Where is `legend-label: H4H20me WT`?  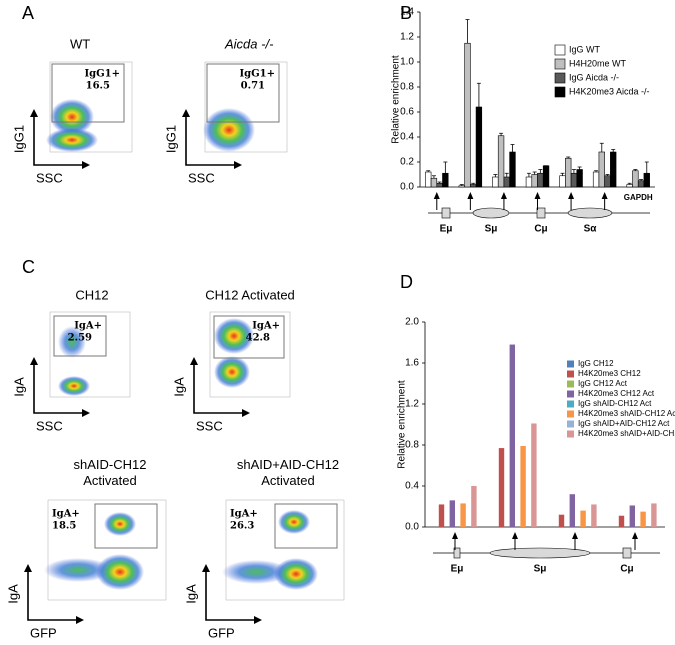
legend-label: H4H20me WT is located at coordinates (598, 63).